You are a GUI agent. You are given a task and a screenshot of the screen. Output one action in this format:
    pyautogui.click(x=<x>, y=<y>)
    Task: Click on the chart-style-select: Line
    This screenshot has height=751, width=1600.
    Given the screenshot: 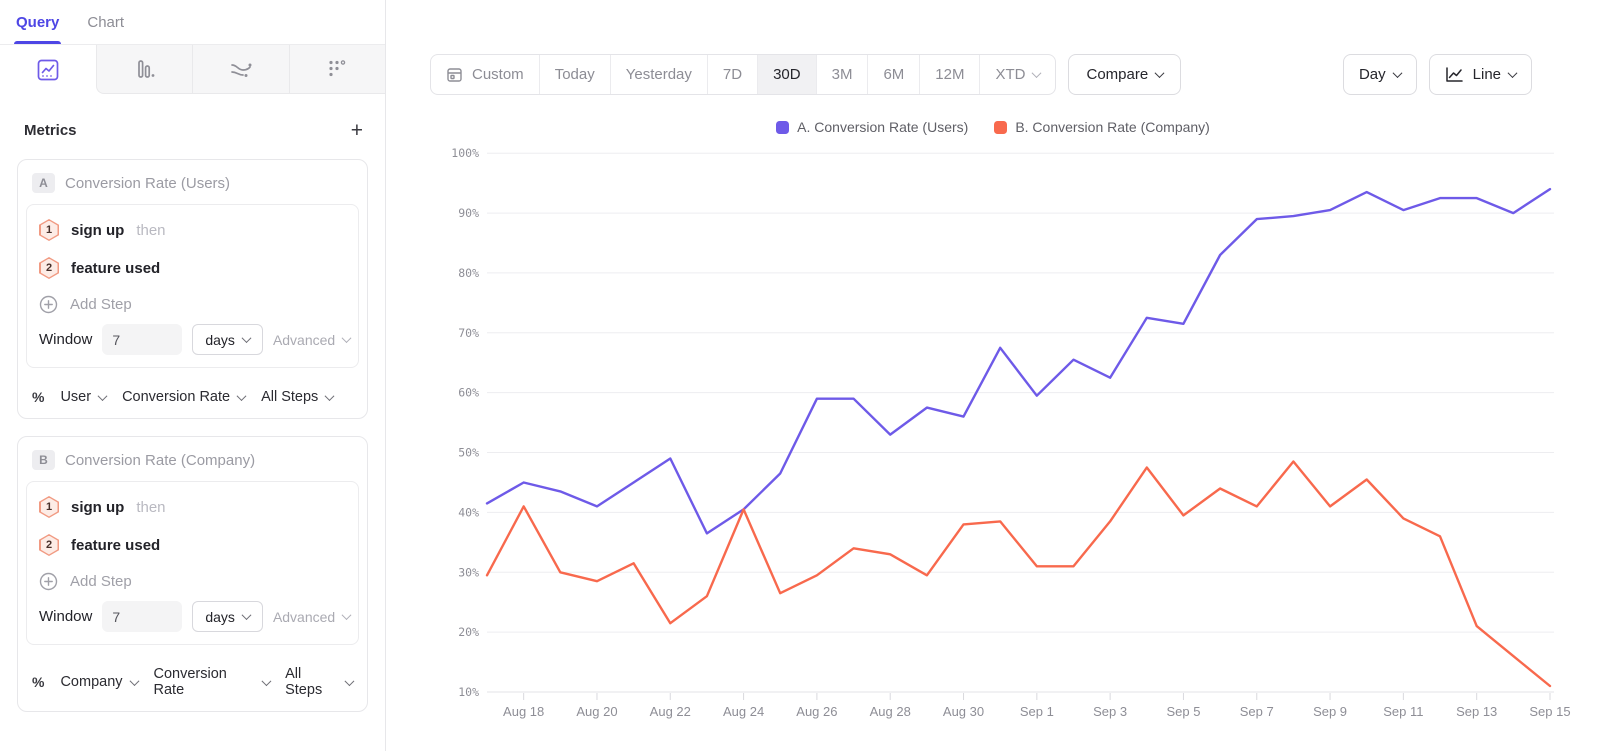 What is the action you would take?
    pyautogui.click(x=1480, y=74)
    